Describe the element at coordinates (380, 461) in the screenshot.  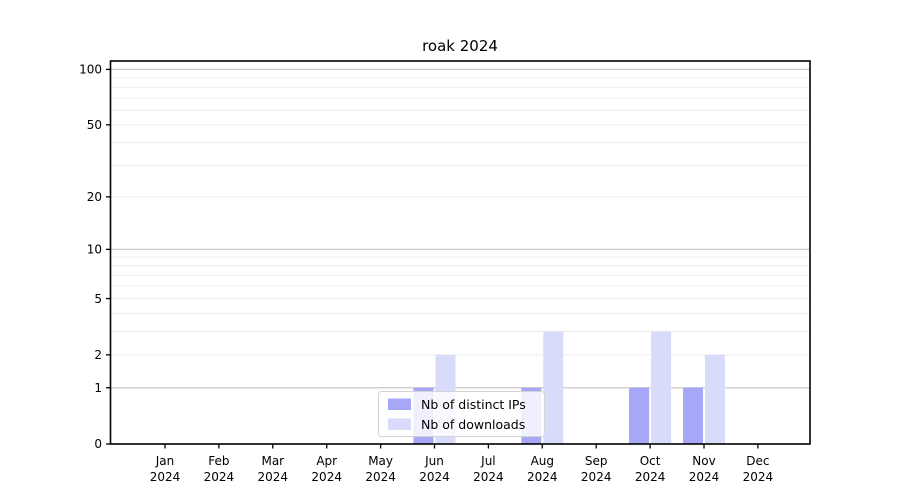
I see `x-tick-label-month: May` at that location.